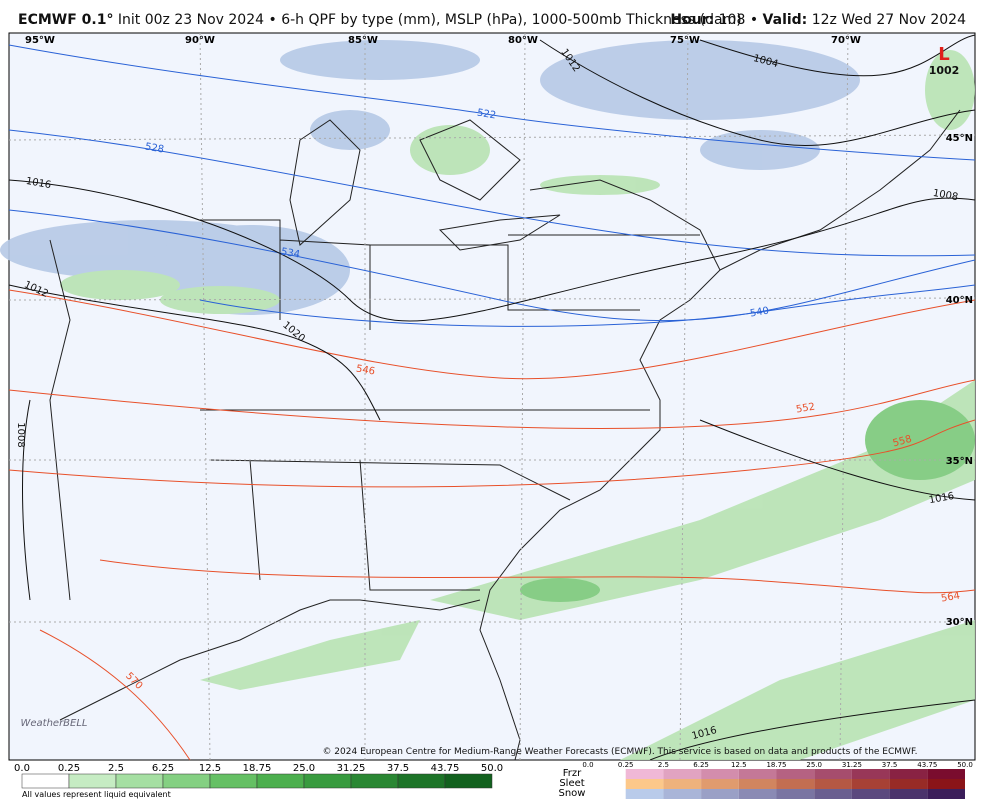  I want to click on longitude-label: 70°W, so click(846, 40).